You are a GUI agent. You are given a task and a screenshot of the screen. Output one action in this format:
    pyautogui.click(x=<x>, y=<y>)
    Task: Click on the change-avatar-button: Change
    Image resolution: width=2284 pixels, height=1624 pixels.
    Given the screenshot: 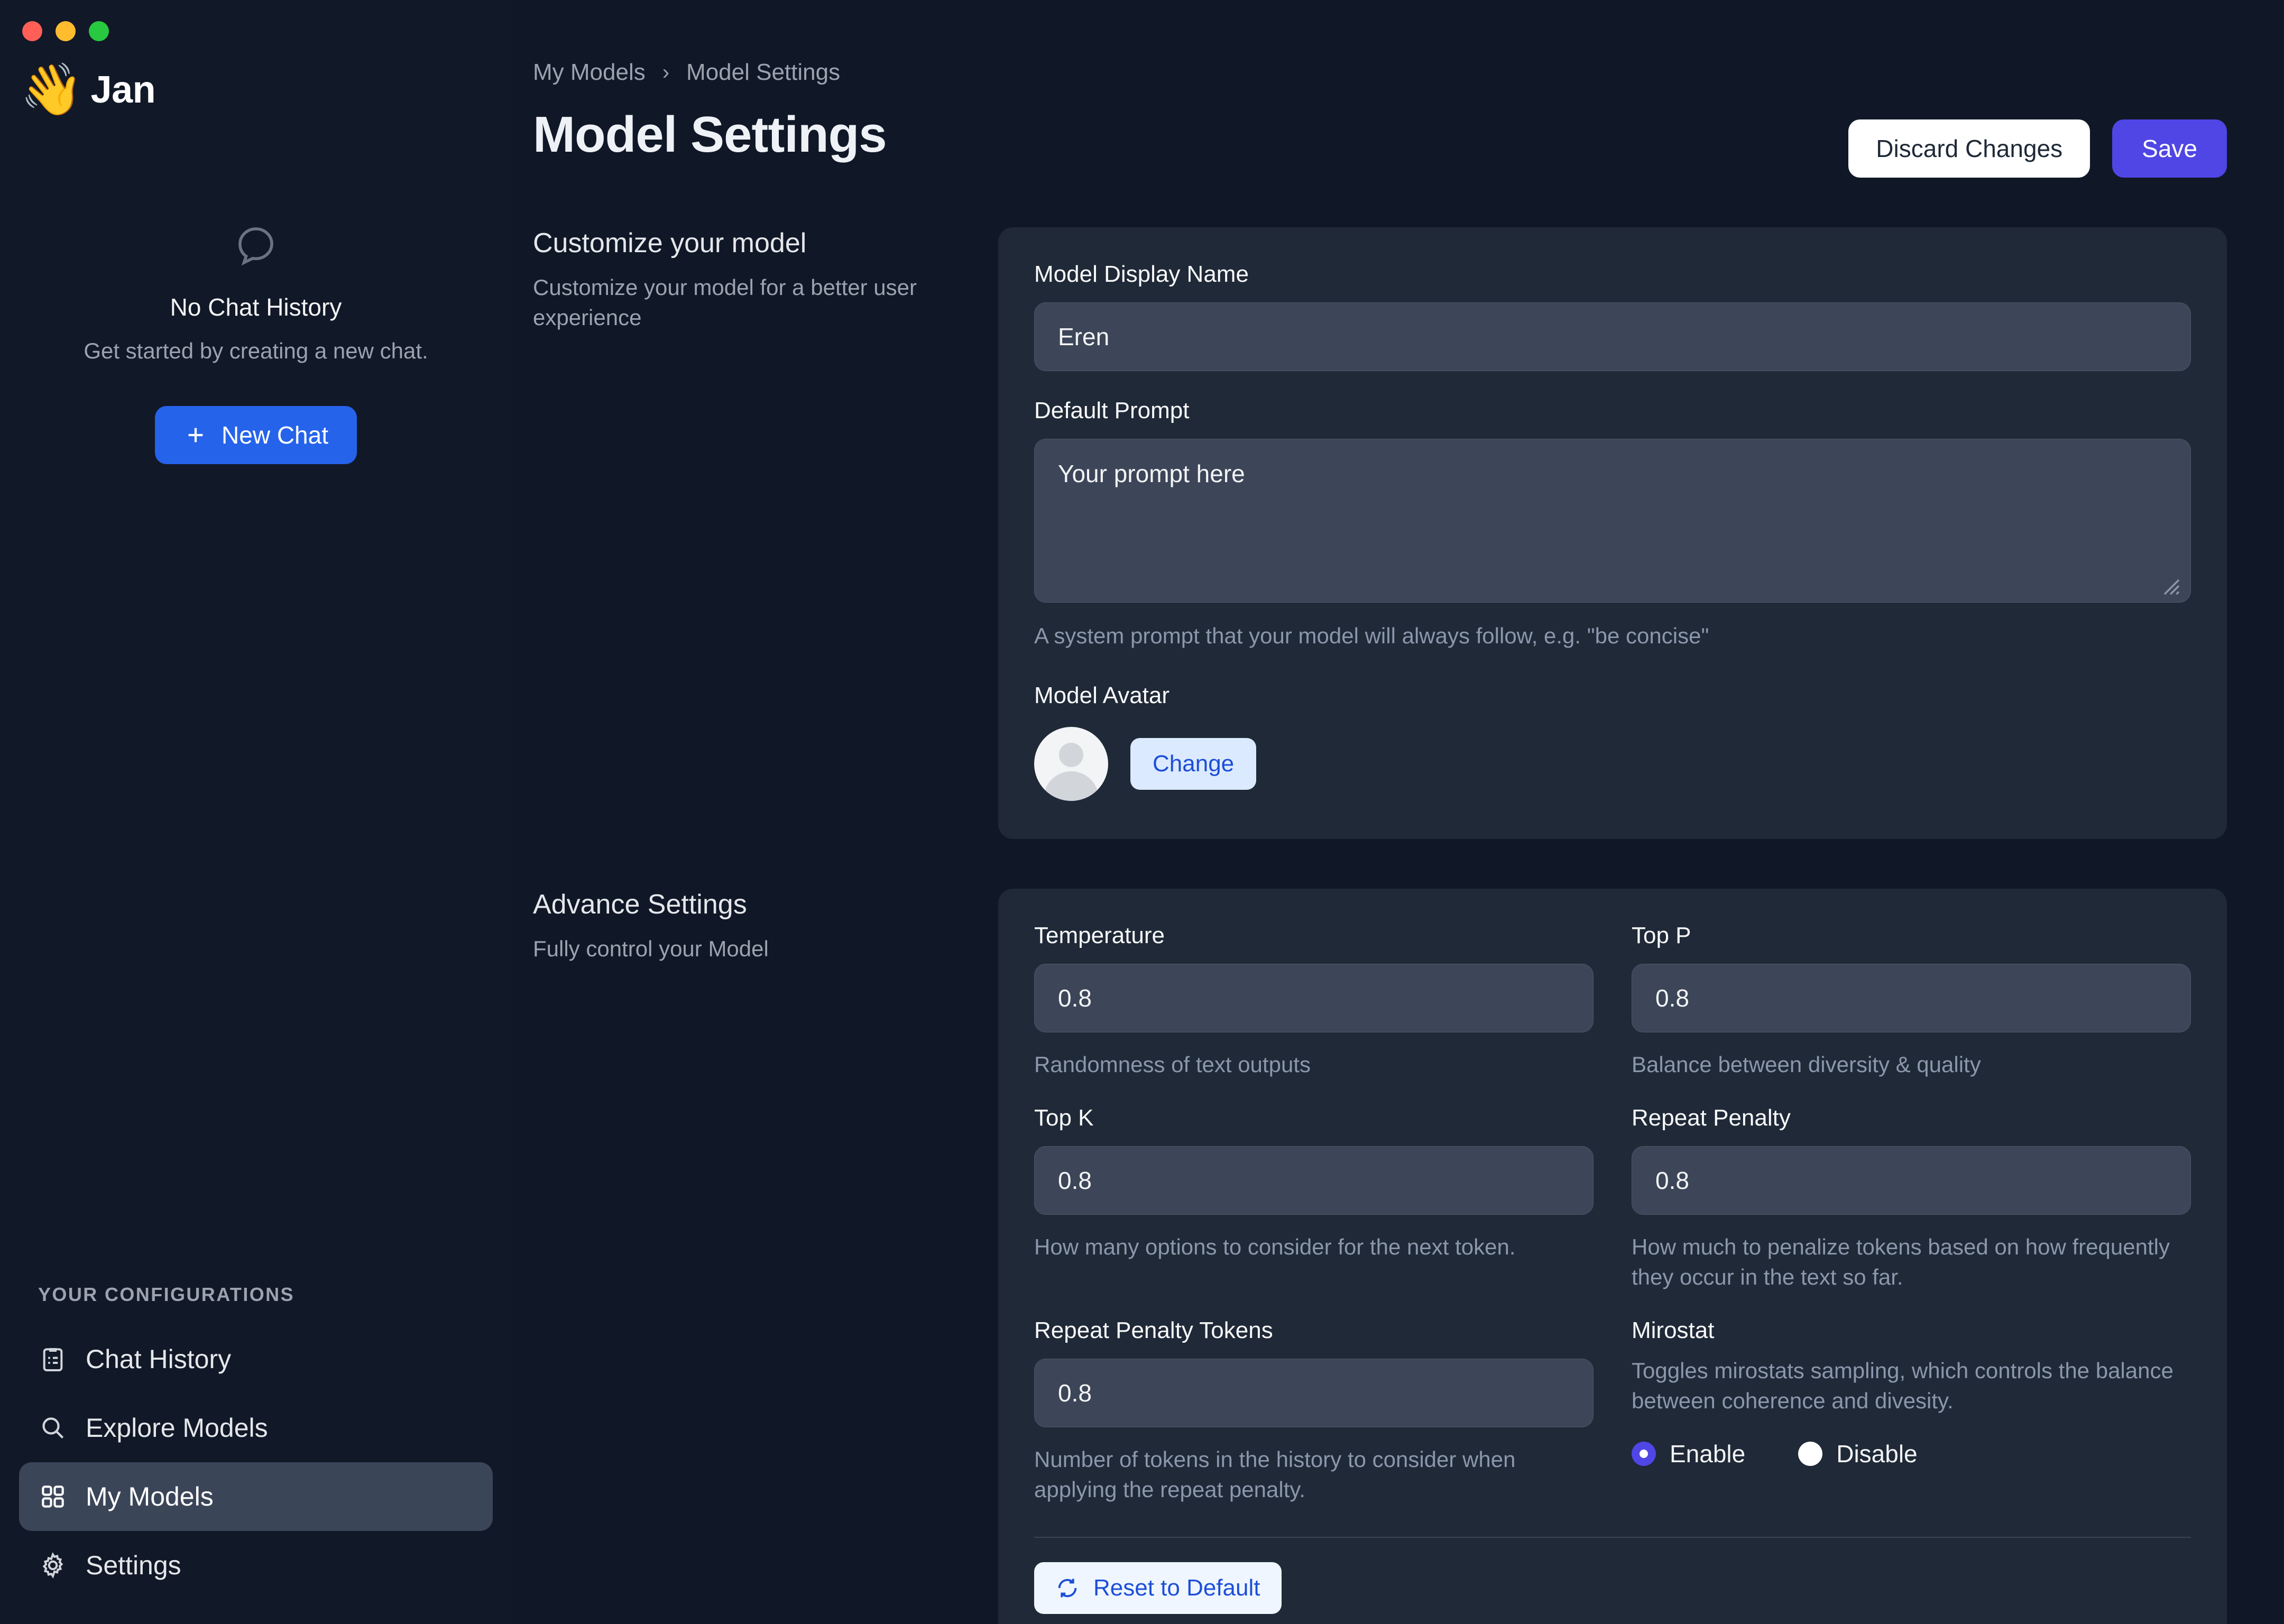 What is the action you would take?
    pyautogui.click(x=1193, y=764)
    